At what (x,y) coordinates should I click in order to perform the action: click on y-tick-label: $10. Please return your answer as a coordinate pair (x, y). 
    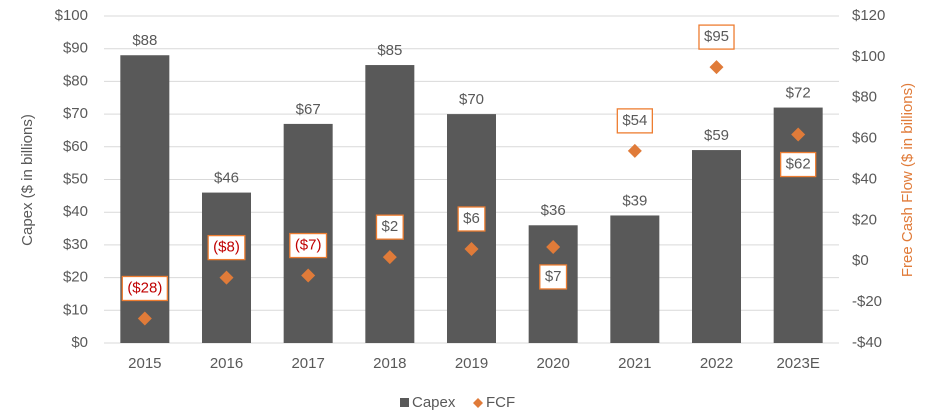
    Looking at the image, I should click on (75, 309).